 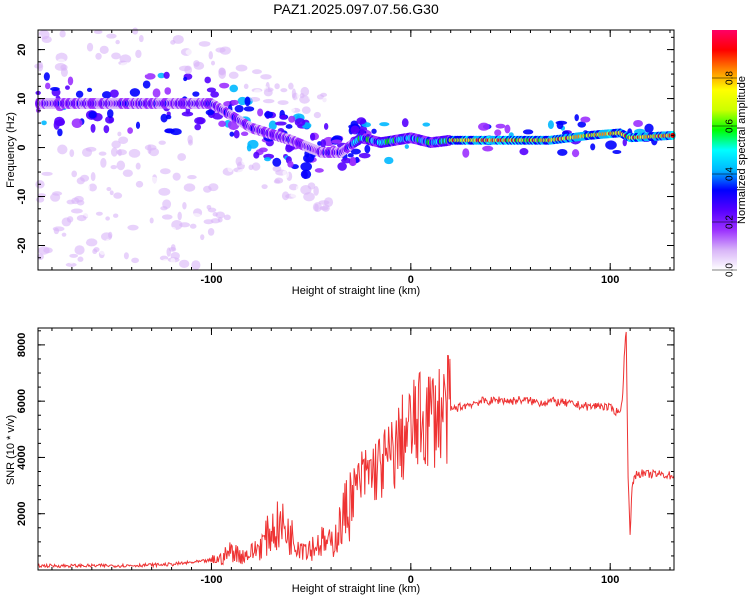 I want to click on spectrogram-x-tick-label: 0, so click(x=411, y=280).